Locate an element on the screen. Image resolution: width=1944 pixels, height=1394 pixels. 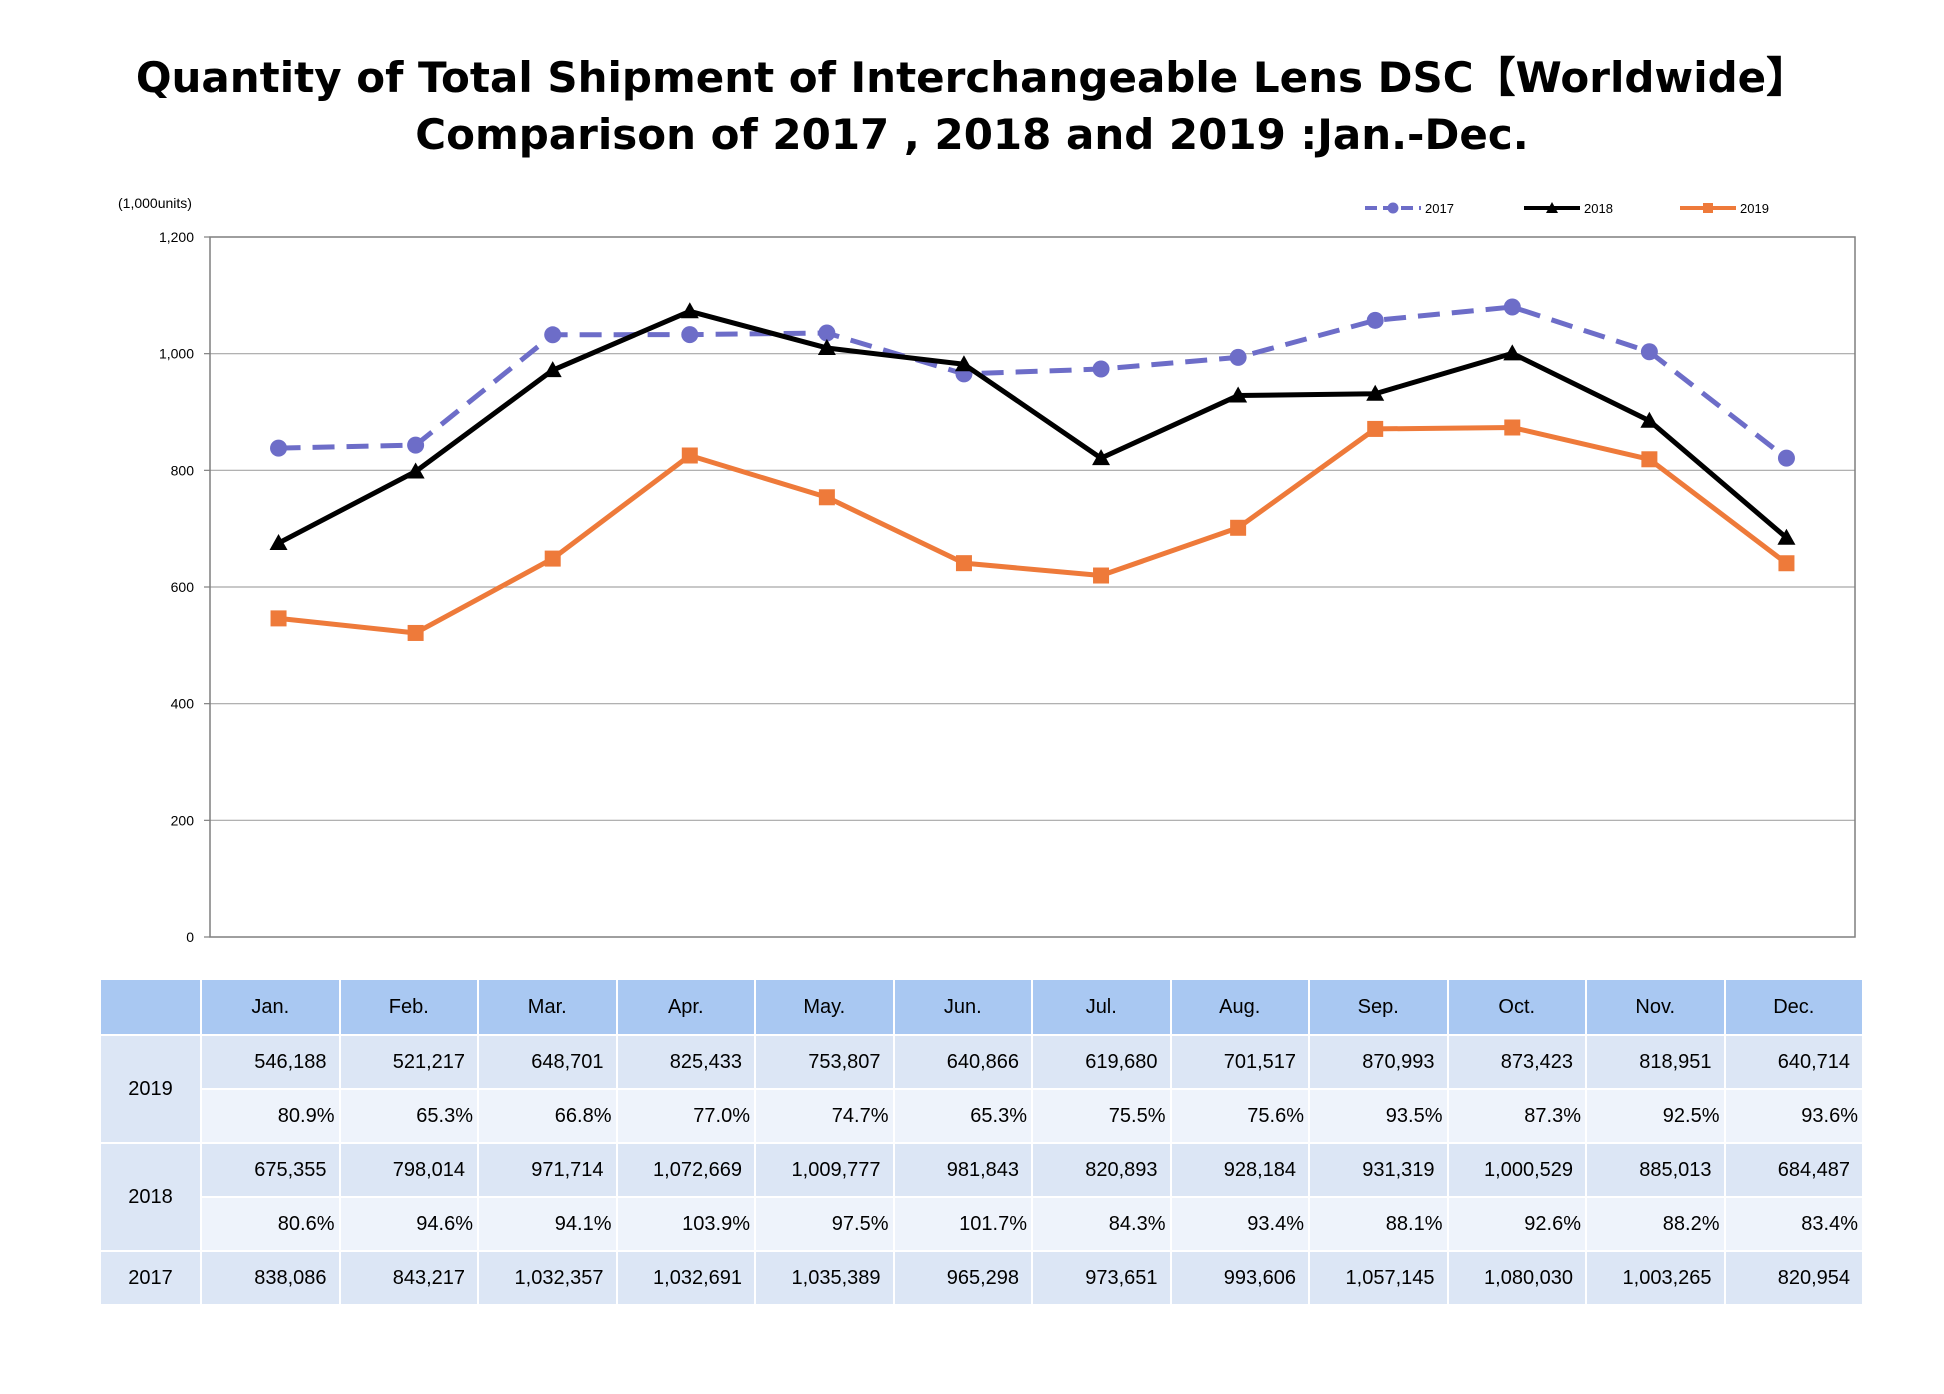
legend-item-2019: 2019 is located at coordinates (1724, 208).